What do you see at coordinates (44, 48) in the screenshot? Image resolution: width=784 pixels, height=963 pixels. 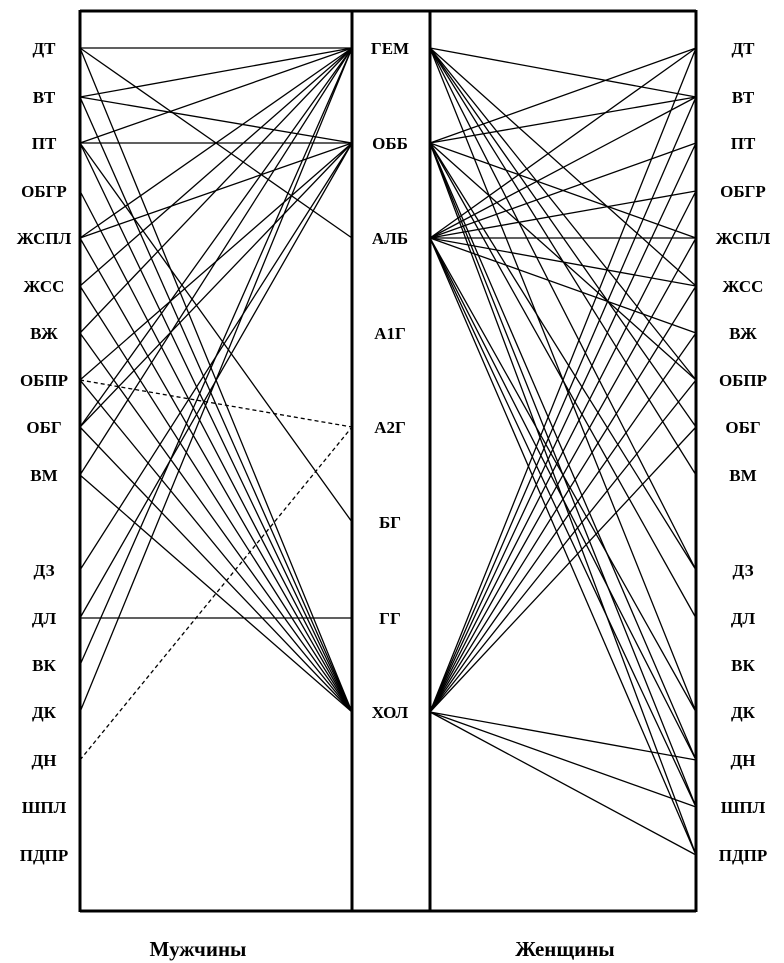 I see `men-indicator-label: ДТ` at bounding box center [44, 48].